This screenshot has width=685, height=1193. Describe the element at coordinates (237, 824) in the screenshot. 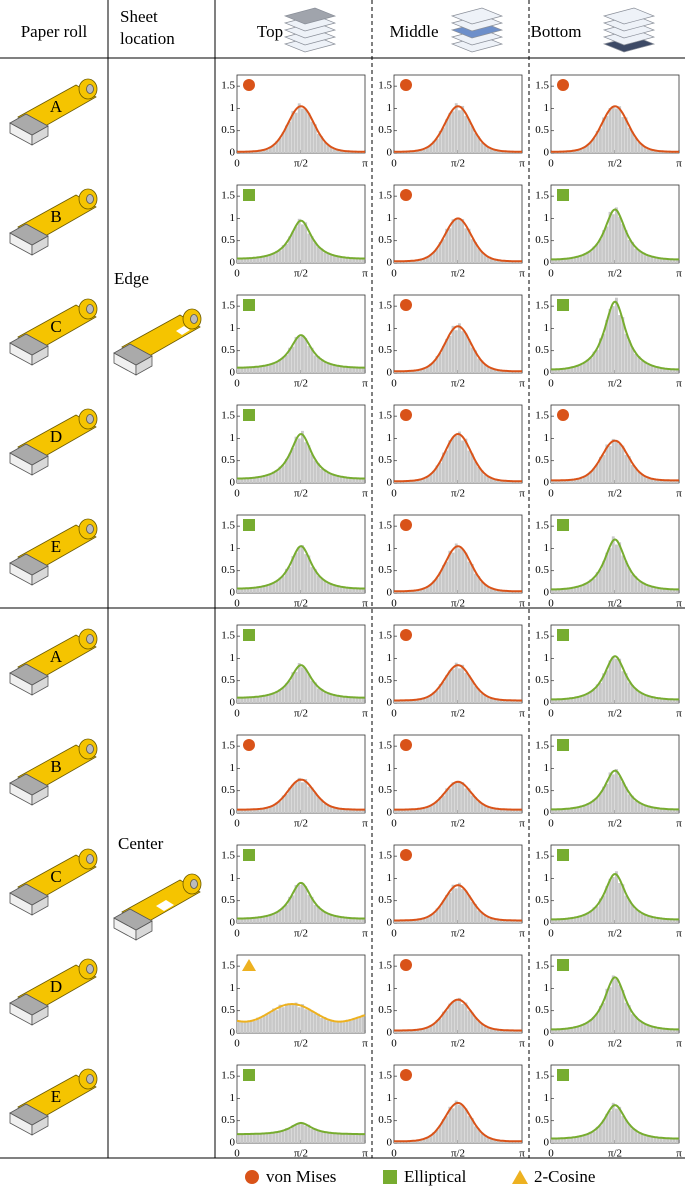

I see `x-tick-label: 0` at that location.